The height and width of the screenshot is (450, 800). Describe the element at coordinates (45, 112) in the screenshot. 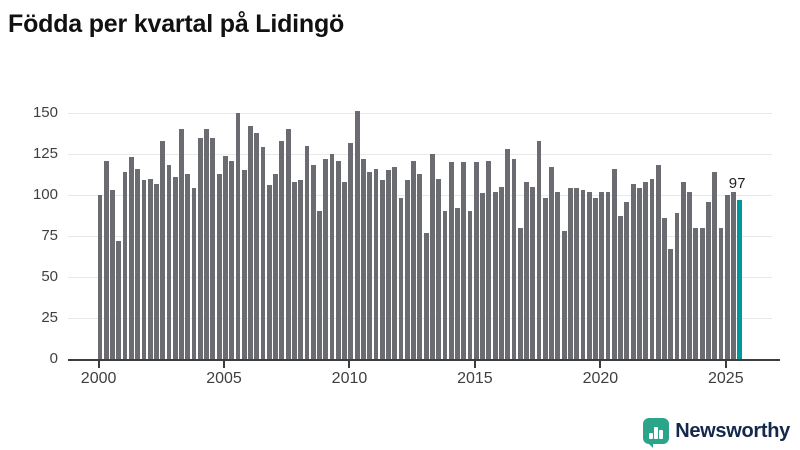

I see `y-axis-label-150: 150` at that location.